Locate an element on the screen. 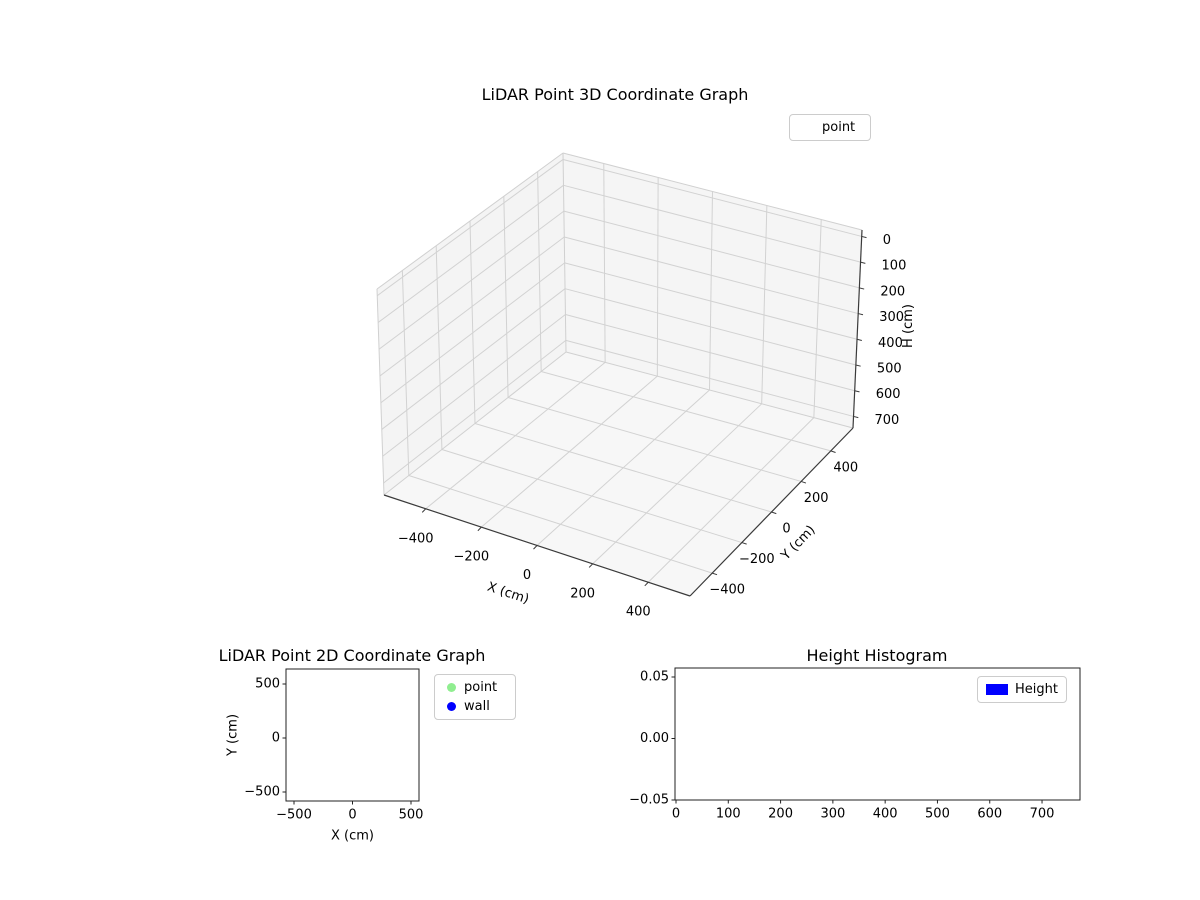 The image size is (1200, 900). histogram-title: Height Histogram is located at coordinates (877, 655).